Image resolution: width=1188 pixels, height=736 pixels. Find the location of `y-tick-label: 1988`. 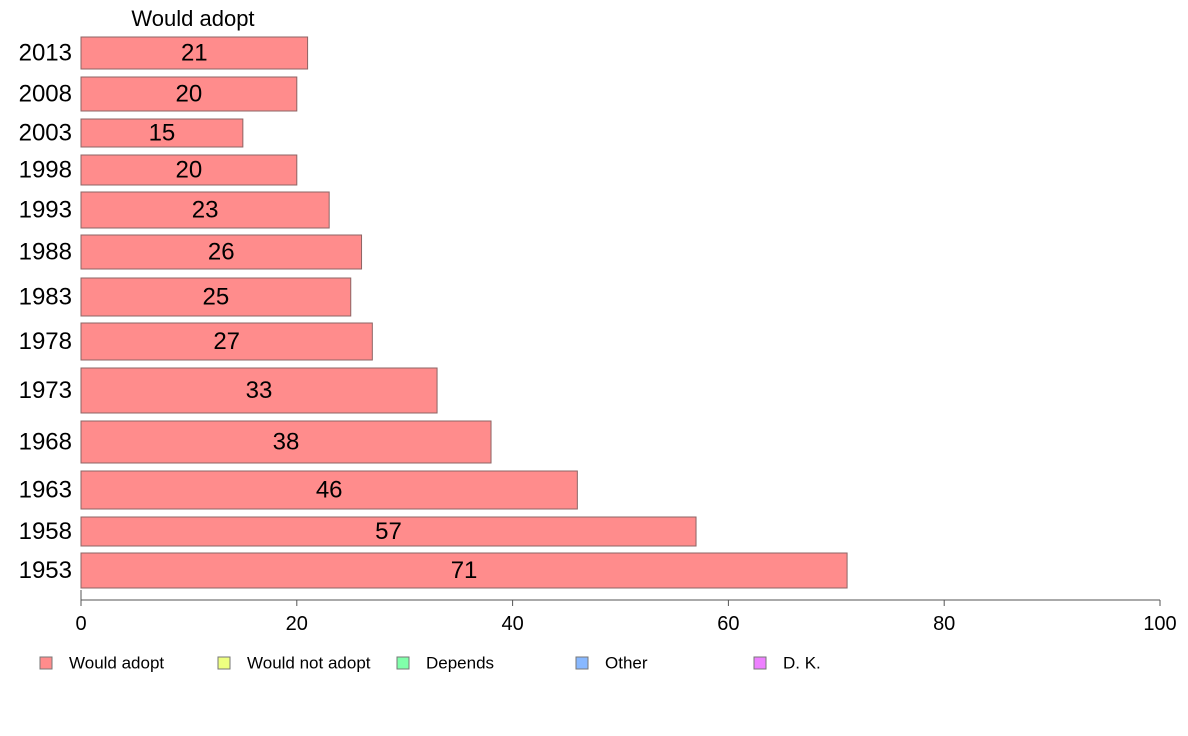

y-tick-label: 1988 is located at coordinates (45, 252).